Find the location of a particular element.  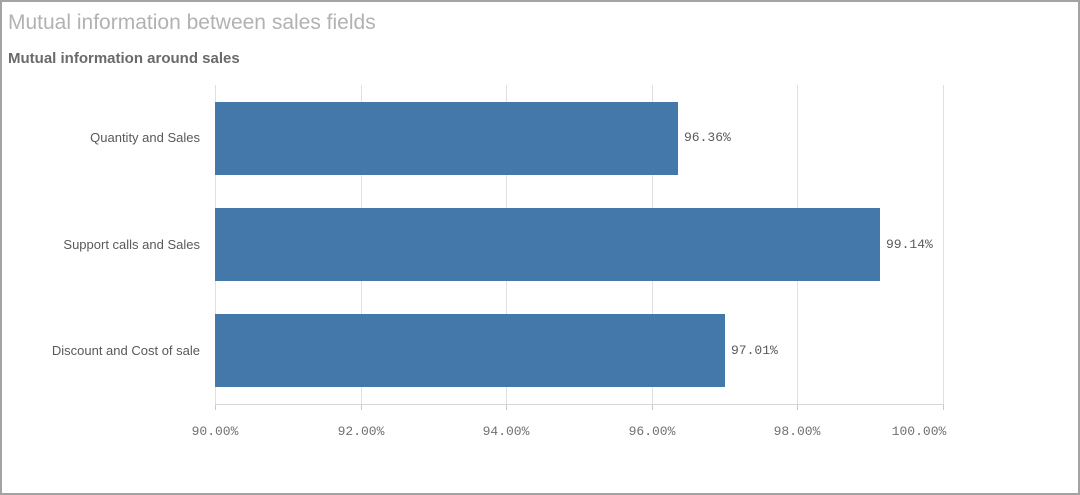

widget-title: Mutual information between sales fields is located at coordinates (192, 22).